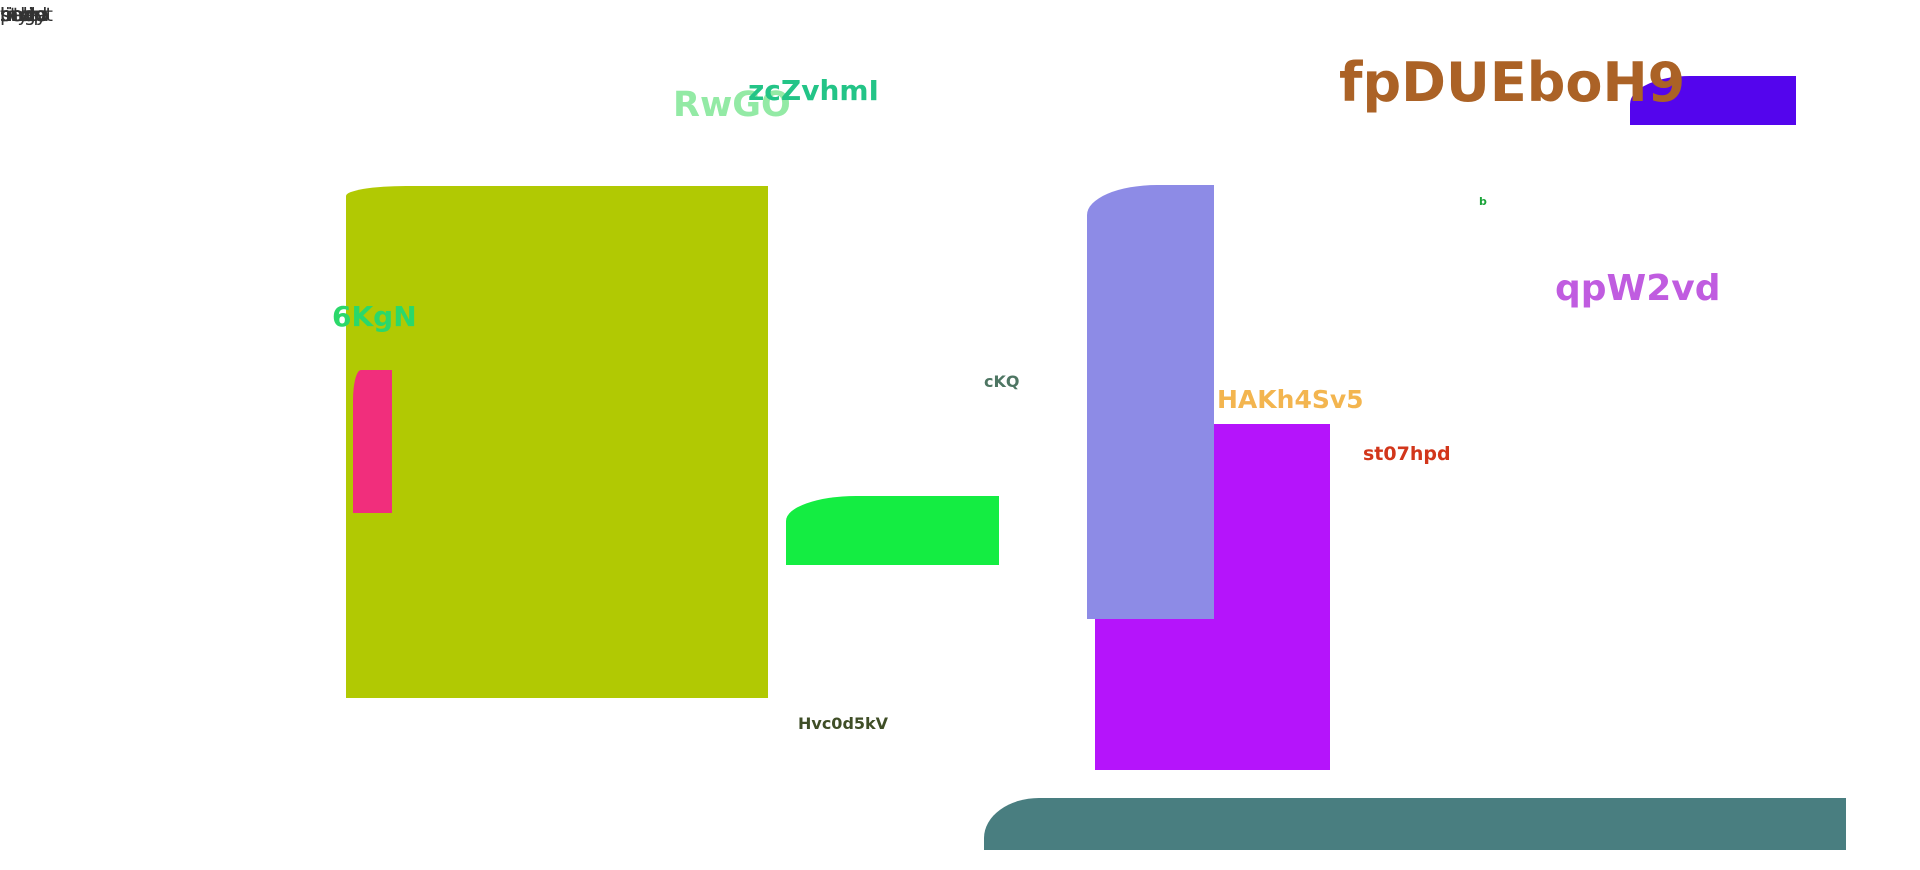  I want to click on lavender-block, so click(1150, 402).